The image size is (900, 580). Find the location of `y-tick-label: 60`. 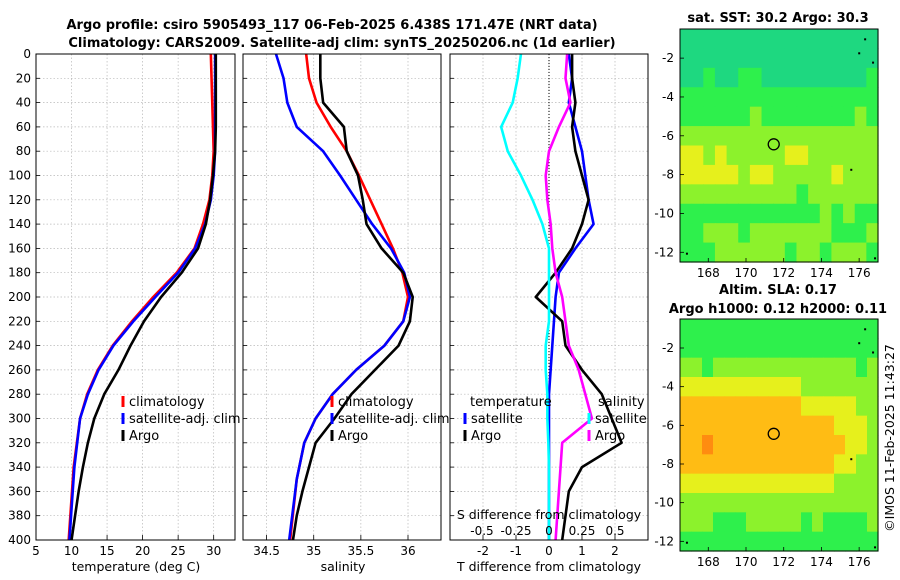

y-tick-label: 60 is located at coordinates (23, 127).